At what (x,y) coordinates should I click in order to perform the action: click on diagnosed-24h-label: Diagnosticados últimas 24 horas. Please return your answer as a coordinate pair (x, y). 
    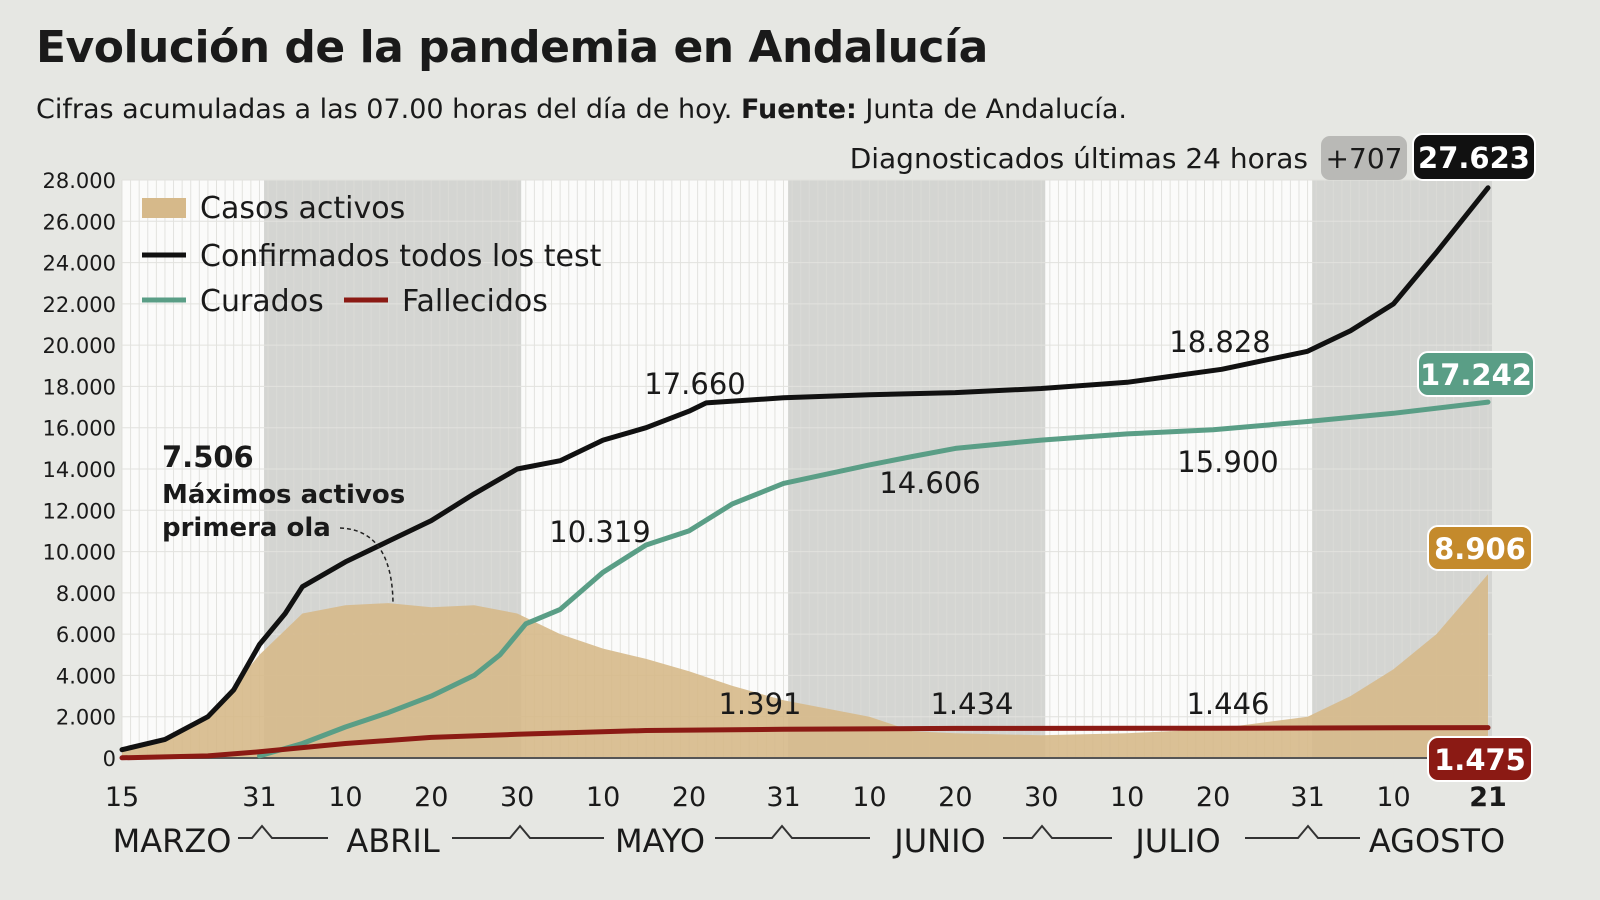
    Looking at the image, I should click on (1079, 158).